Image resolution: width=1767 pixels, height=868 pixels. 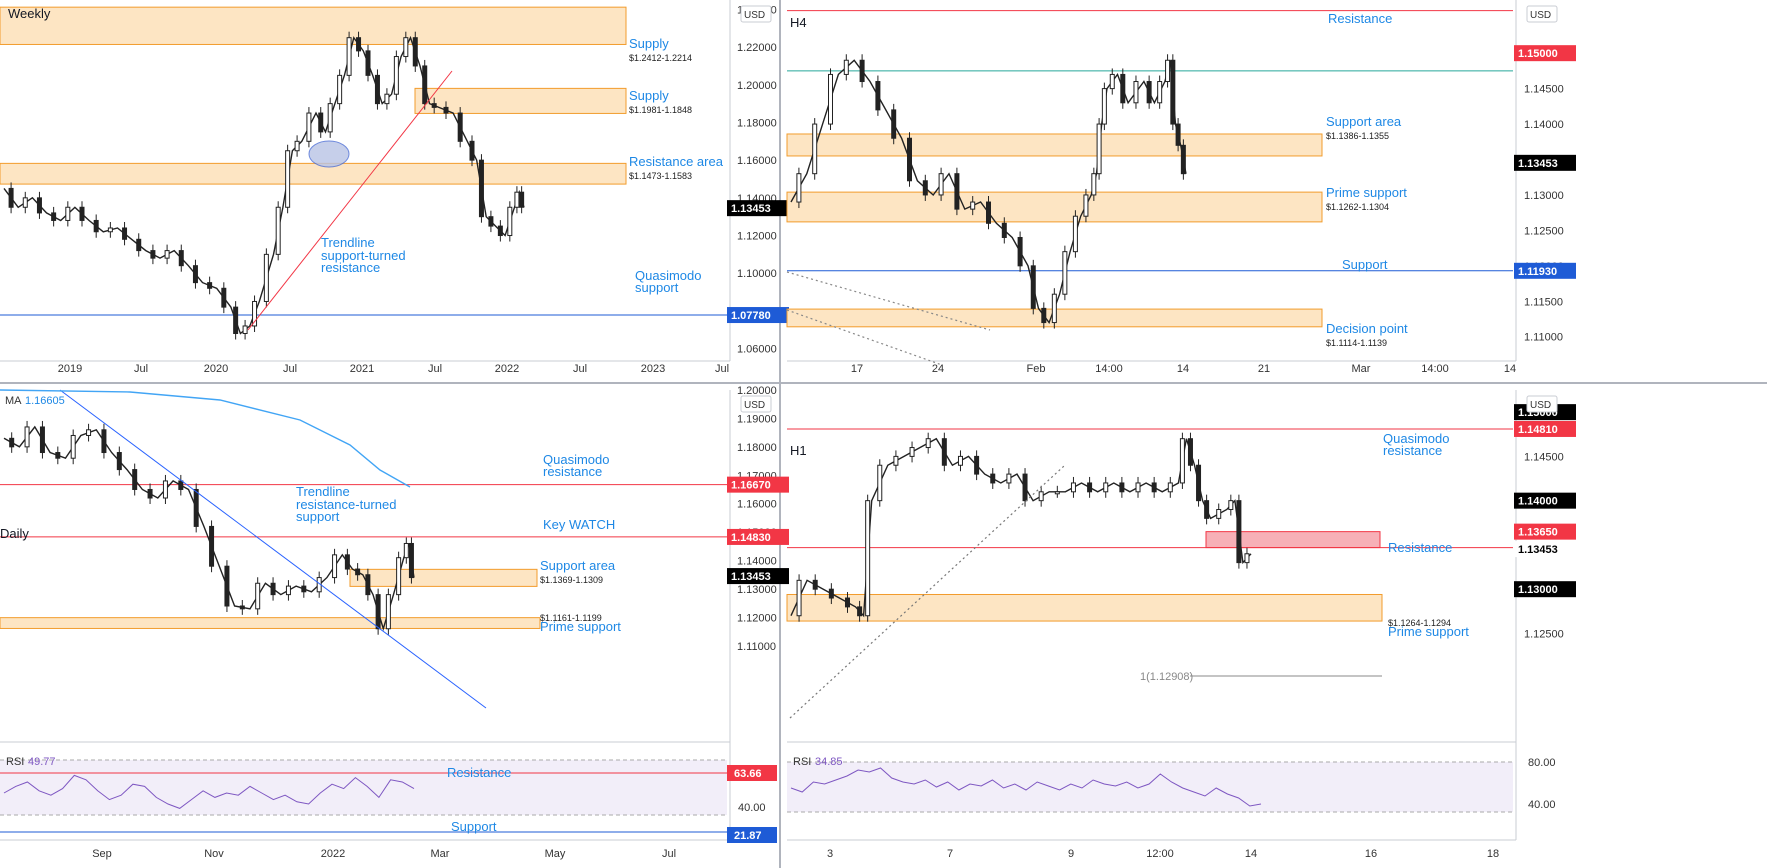 What do you see at coordinates (578, 565) in the screenshot?
I see `zone-label: Support area` at bounding box center [578, 565].